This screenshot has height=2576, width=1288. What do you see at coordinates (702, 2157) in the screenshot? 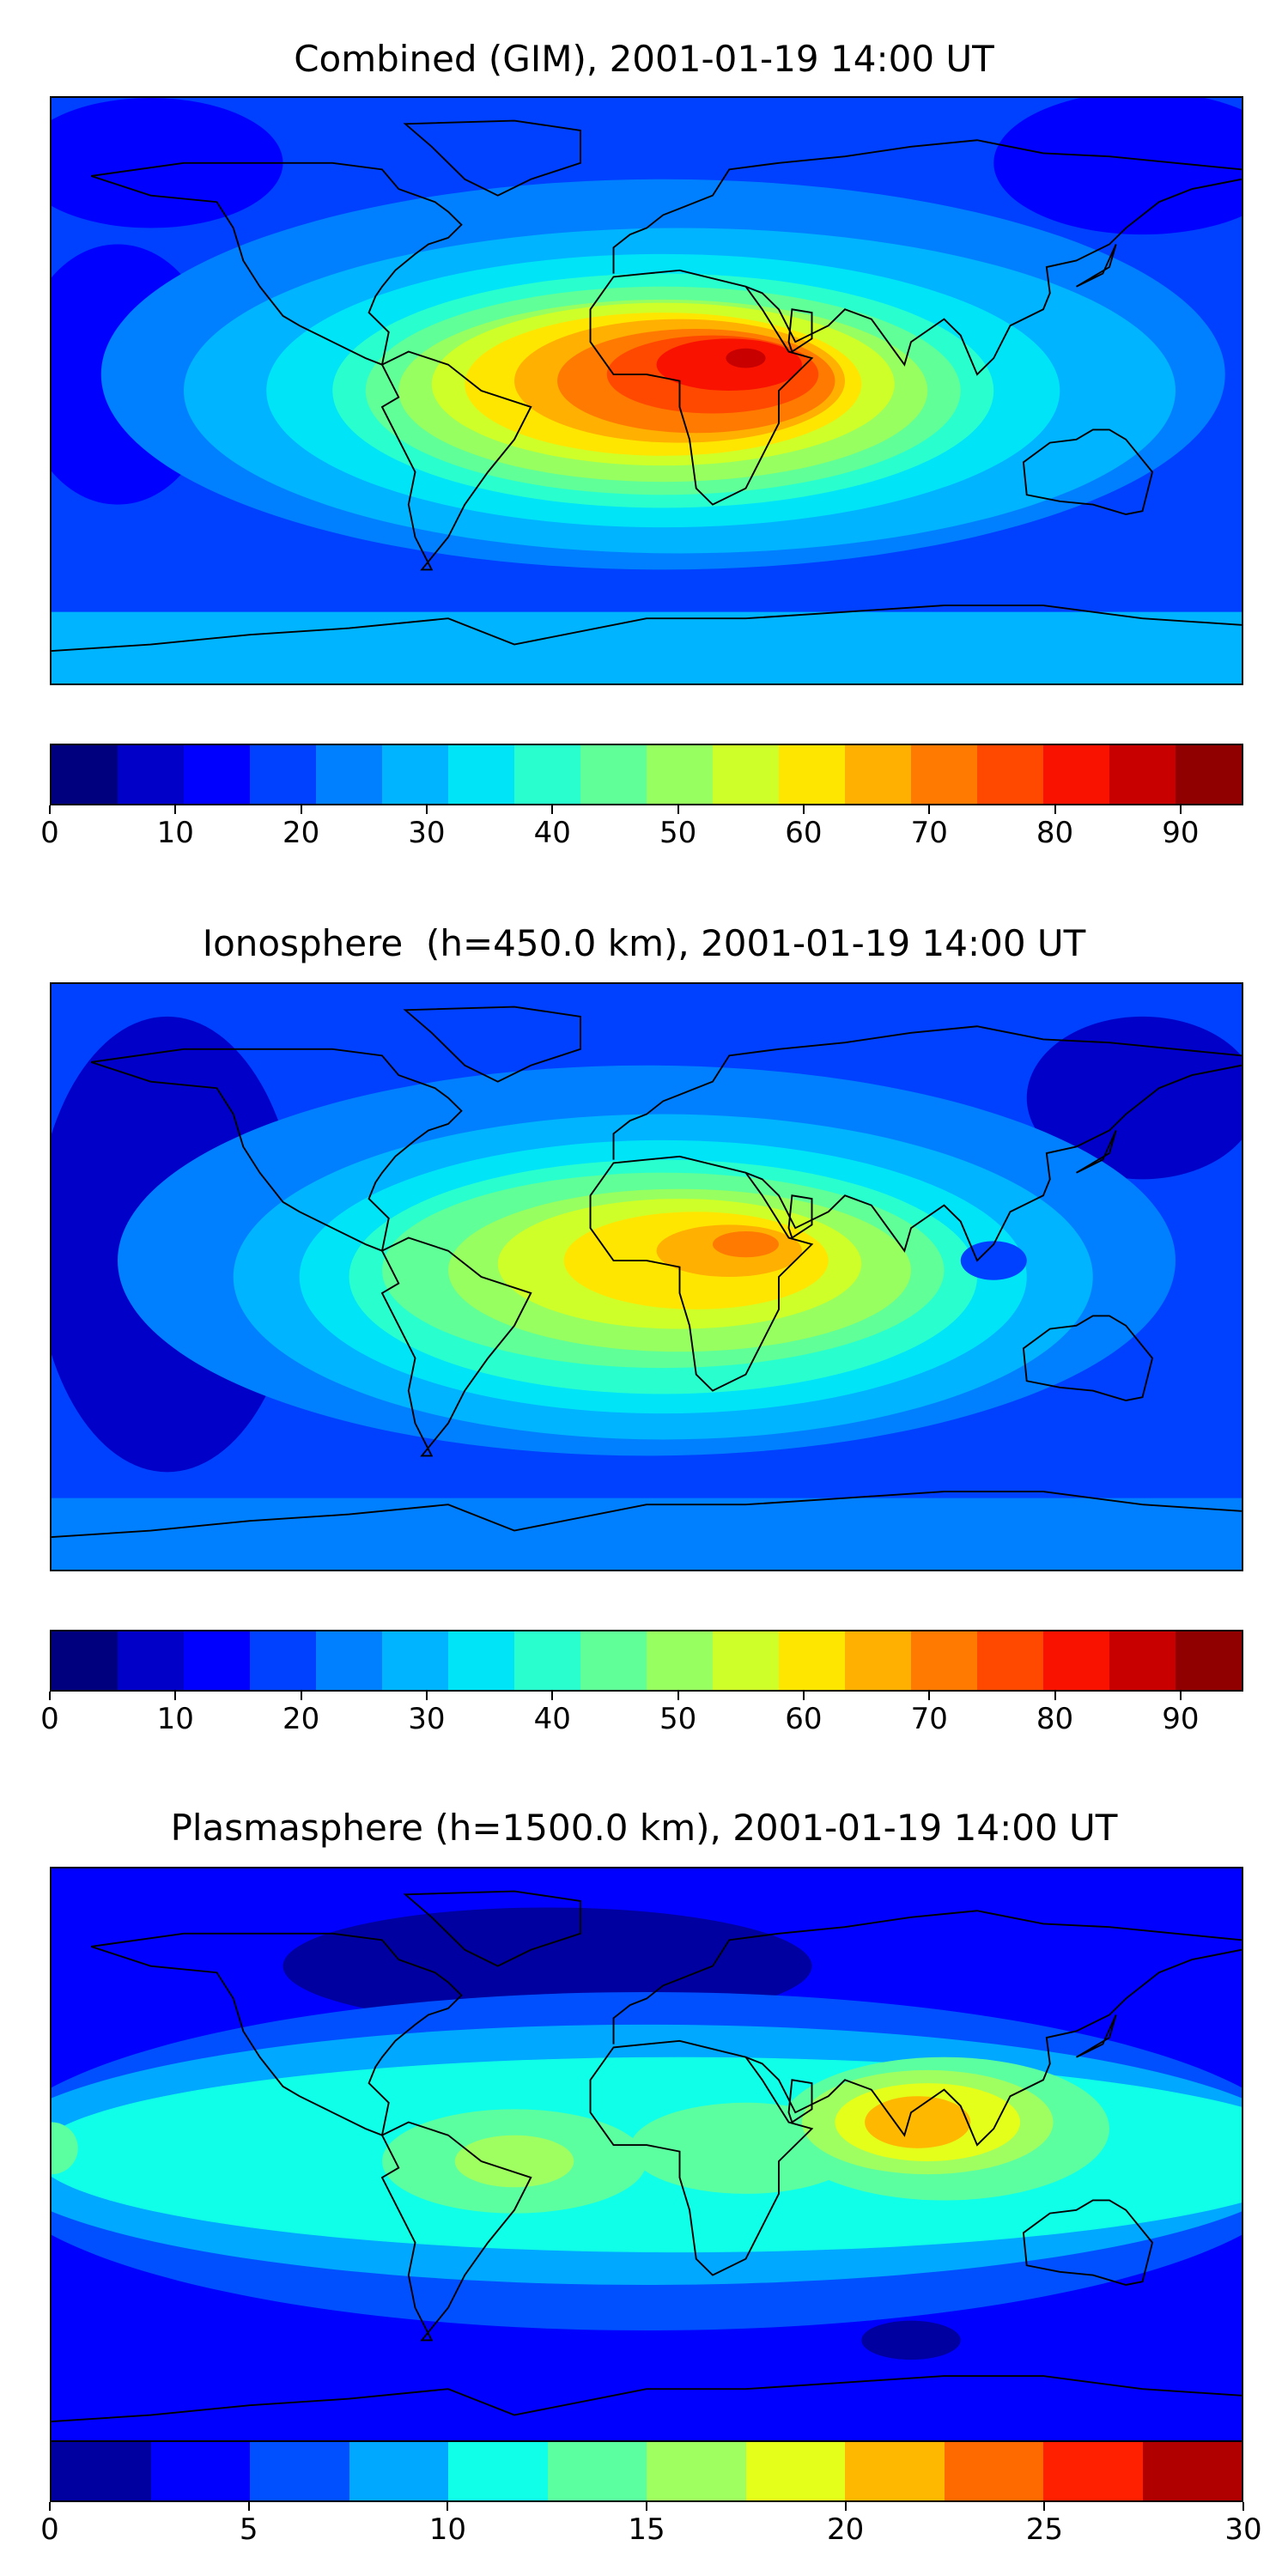
I see `coast-africa` at bounding box center [702, 2157].